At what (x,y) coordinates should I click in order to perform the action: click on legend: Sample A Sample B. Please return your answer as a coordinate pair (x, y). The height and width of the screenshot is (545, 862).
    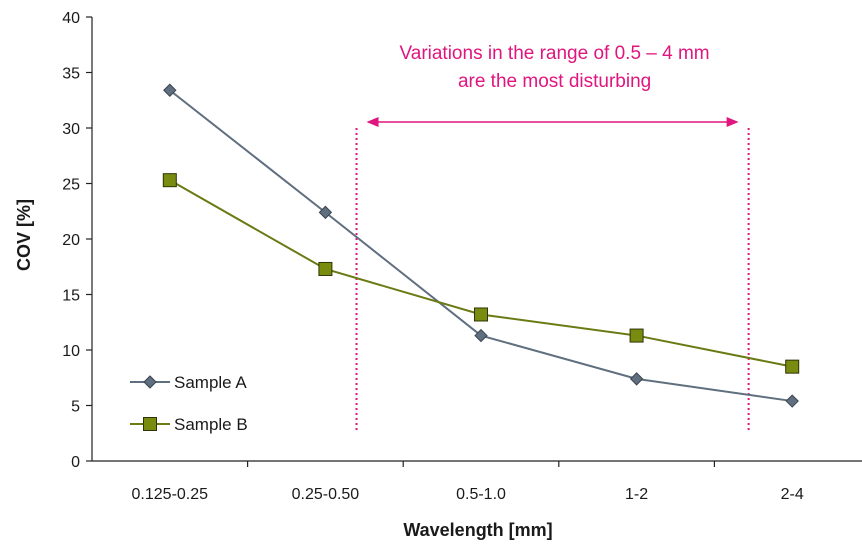
    Looking at the image, I should click on (189, 403).